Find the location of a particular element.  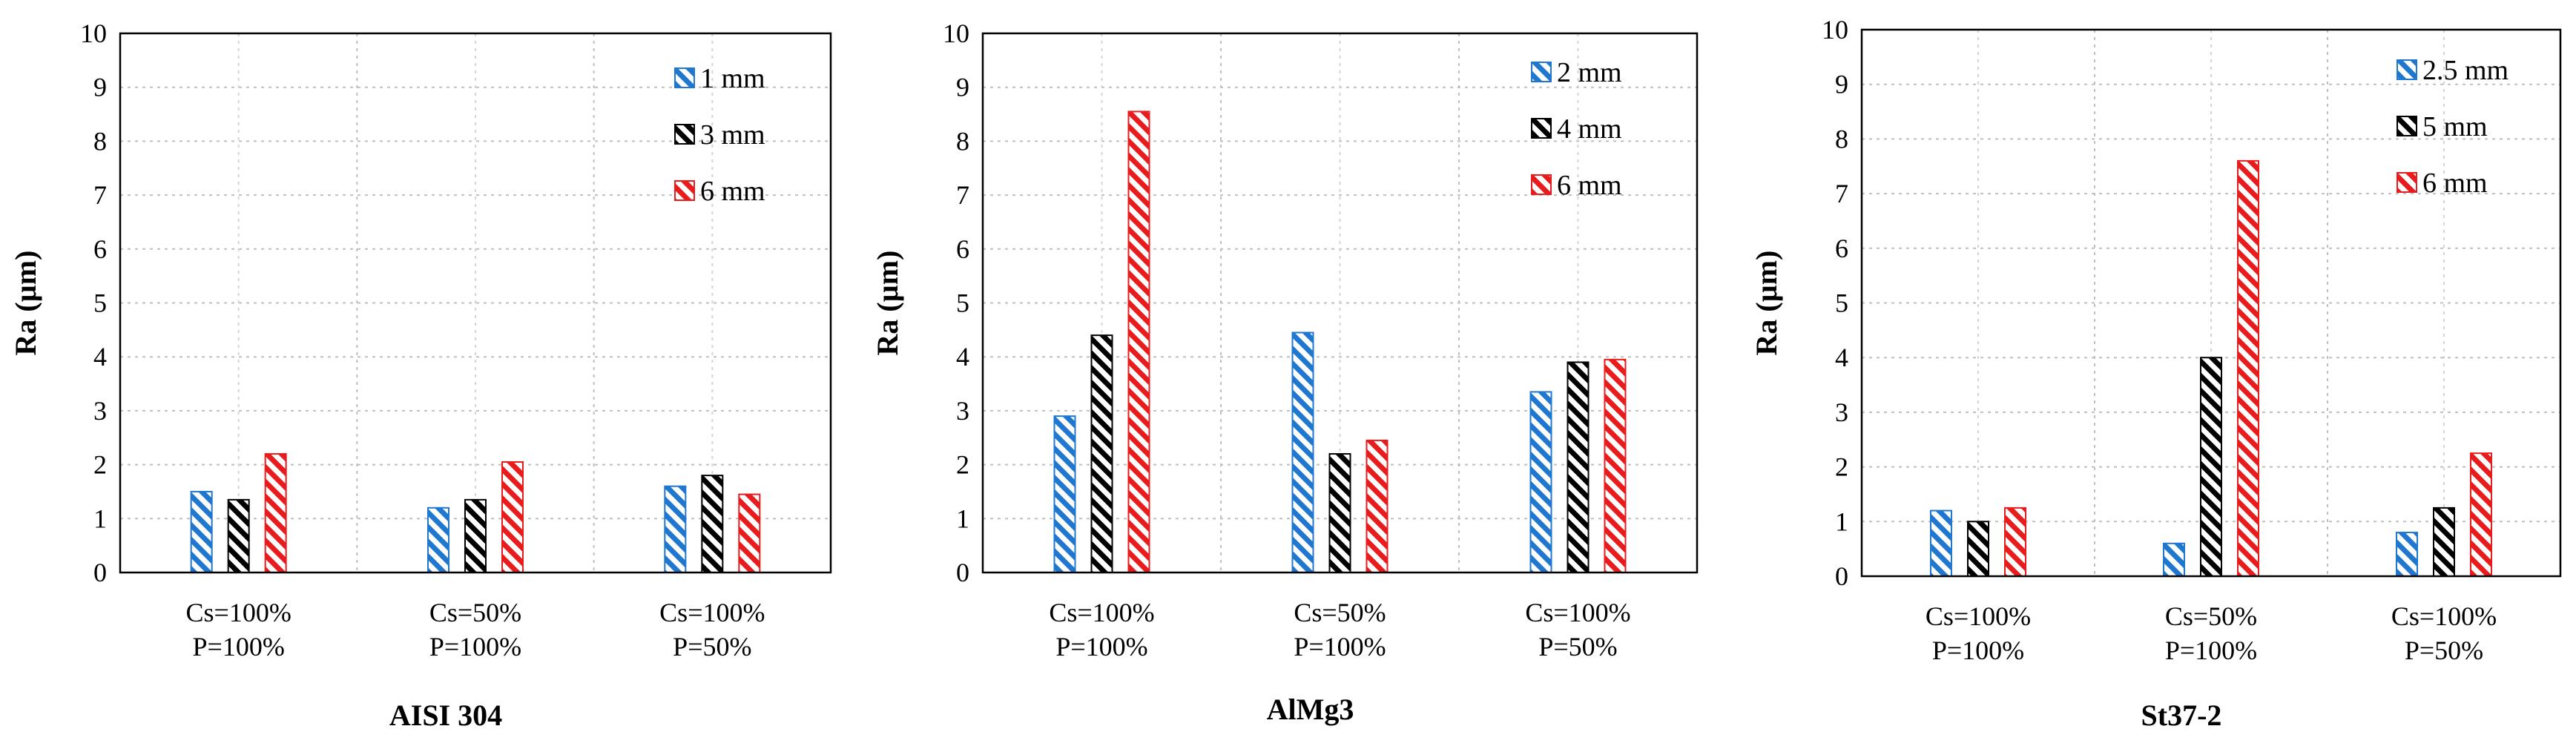

legend-label: 4 mm is located at coordinates (1590, 129).